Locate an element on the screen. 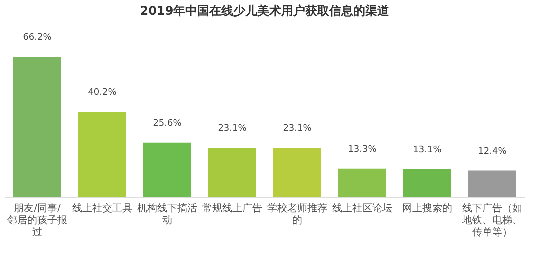 This screenshot has width=554, height=265. data-label: 13.3% is located at coordinates (363, 149).